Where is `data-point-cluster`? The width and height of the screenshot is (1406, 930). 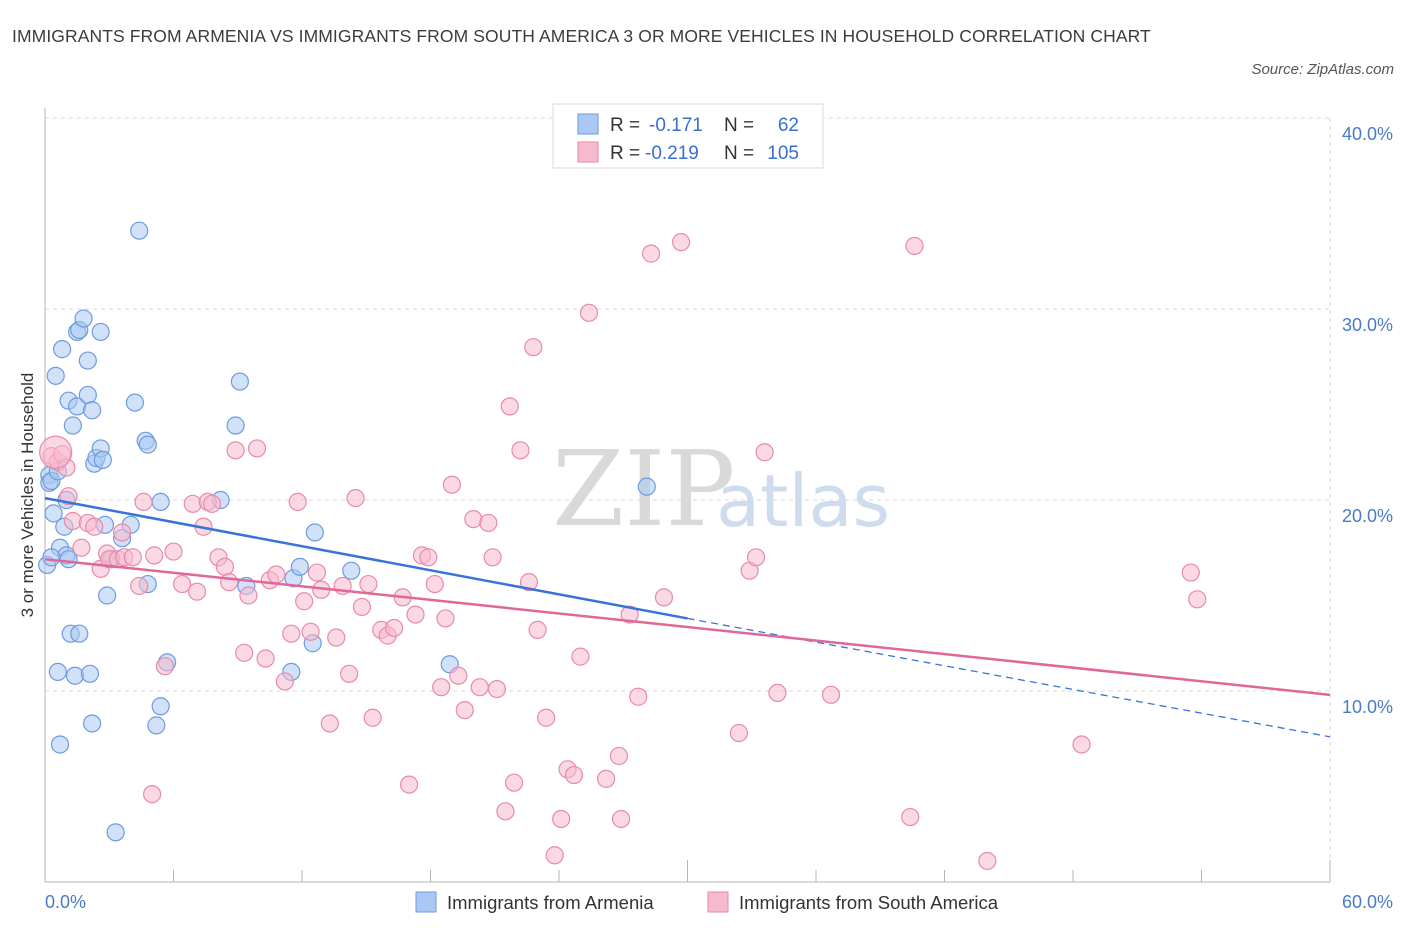
data-point-cluster is located at coordinates (56, 452).